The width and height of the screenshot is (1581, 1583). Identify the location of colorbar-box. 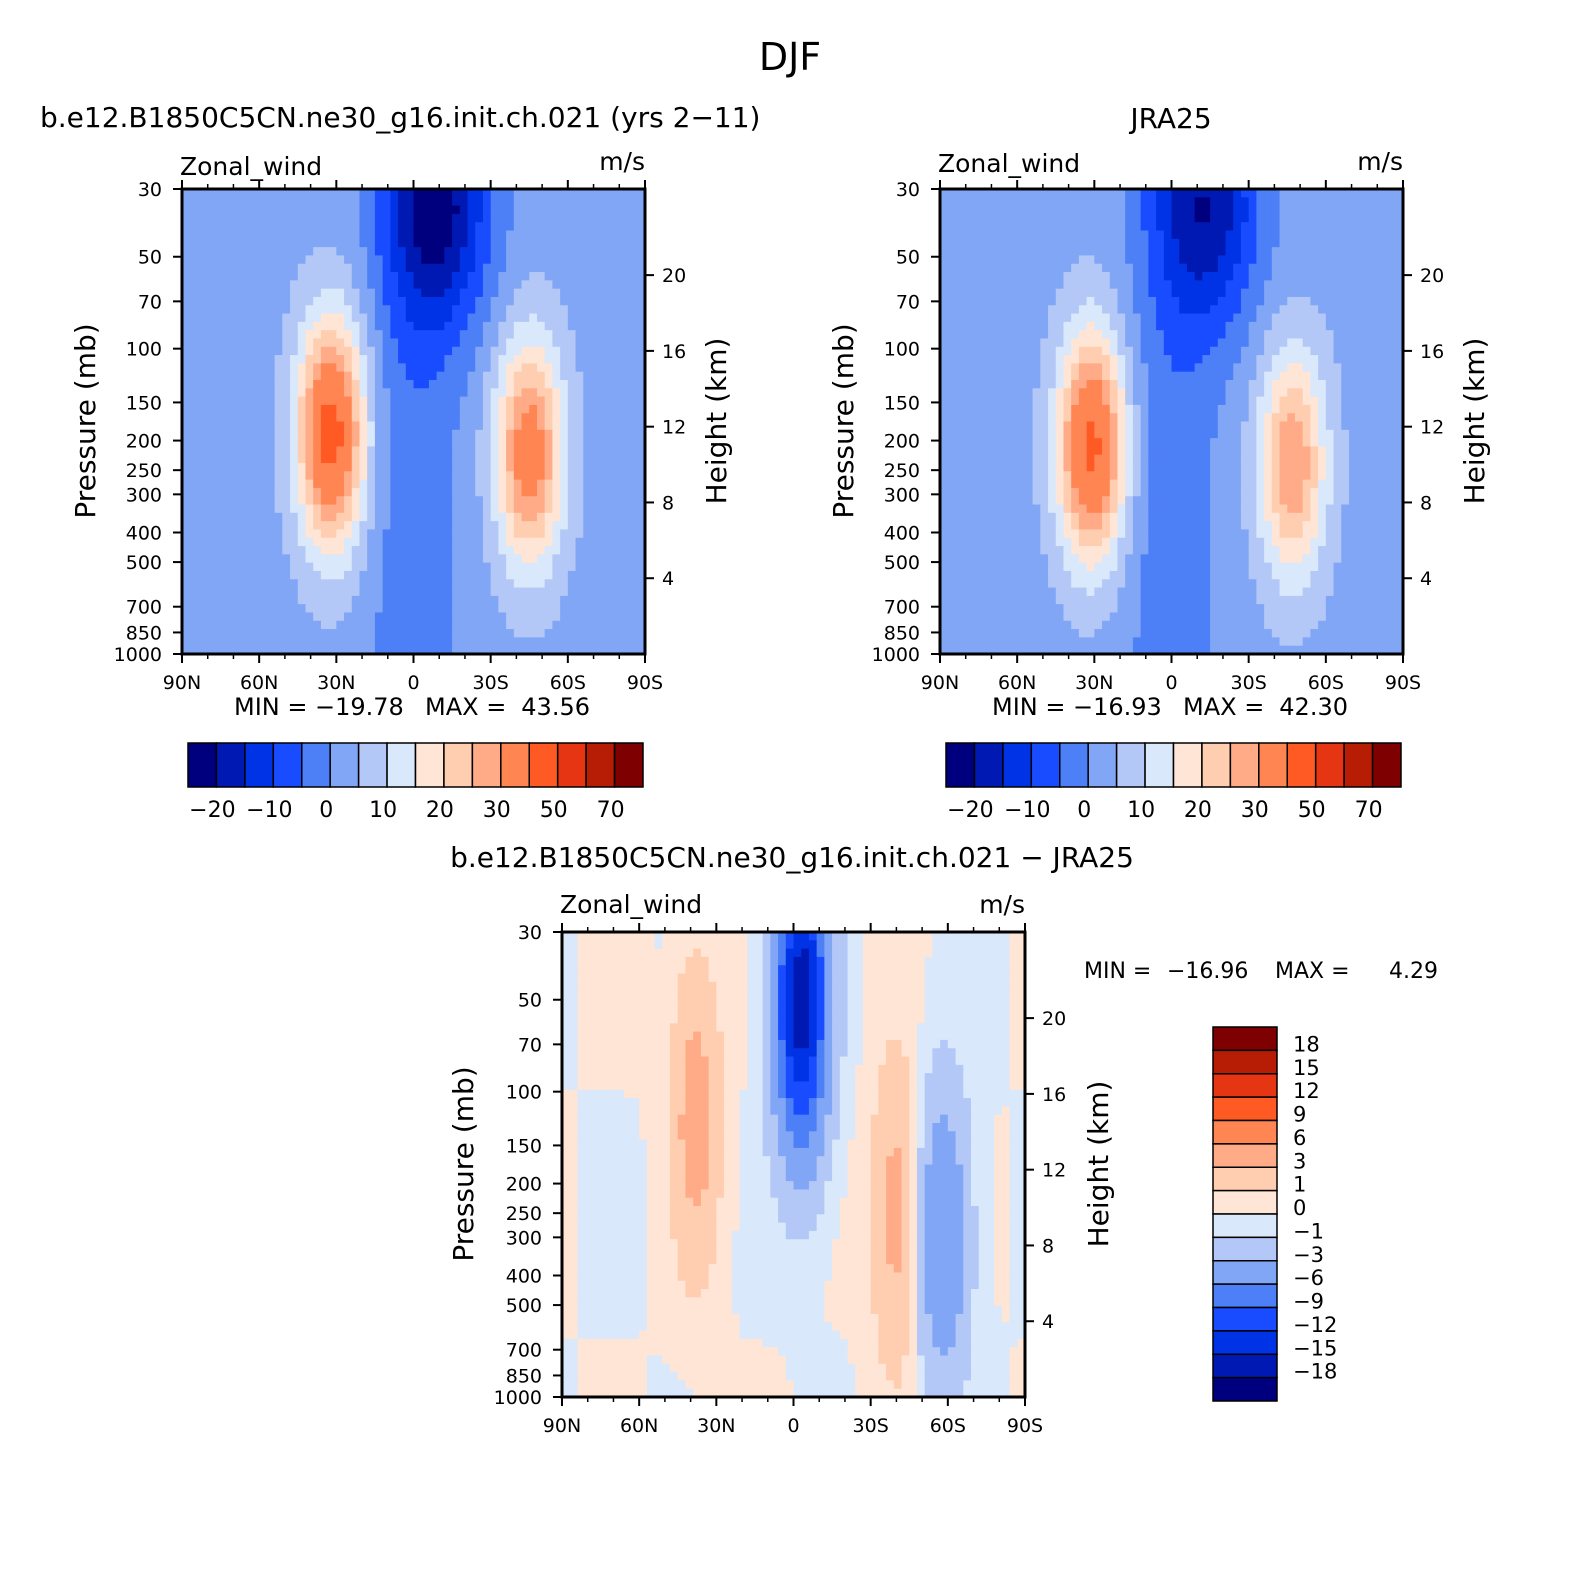
(429, 765).